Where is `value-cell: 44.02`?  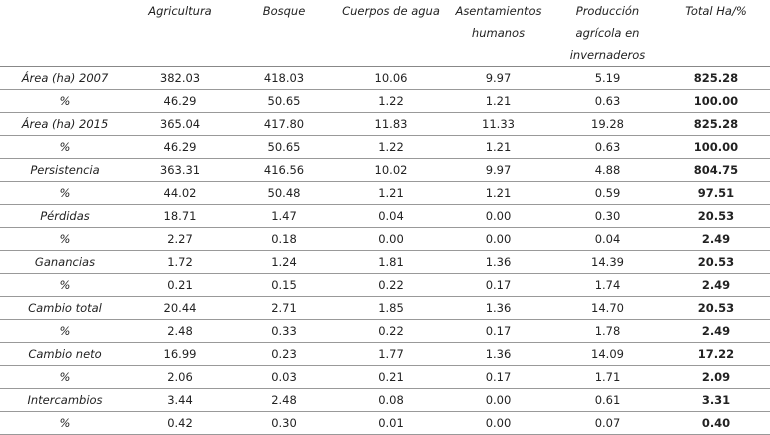
value-cell: 44.02 is located at coordinates (180, 193).